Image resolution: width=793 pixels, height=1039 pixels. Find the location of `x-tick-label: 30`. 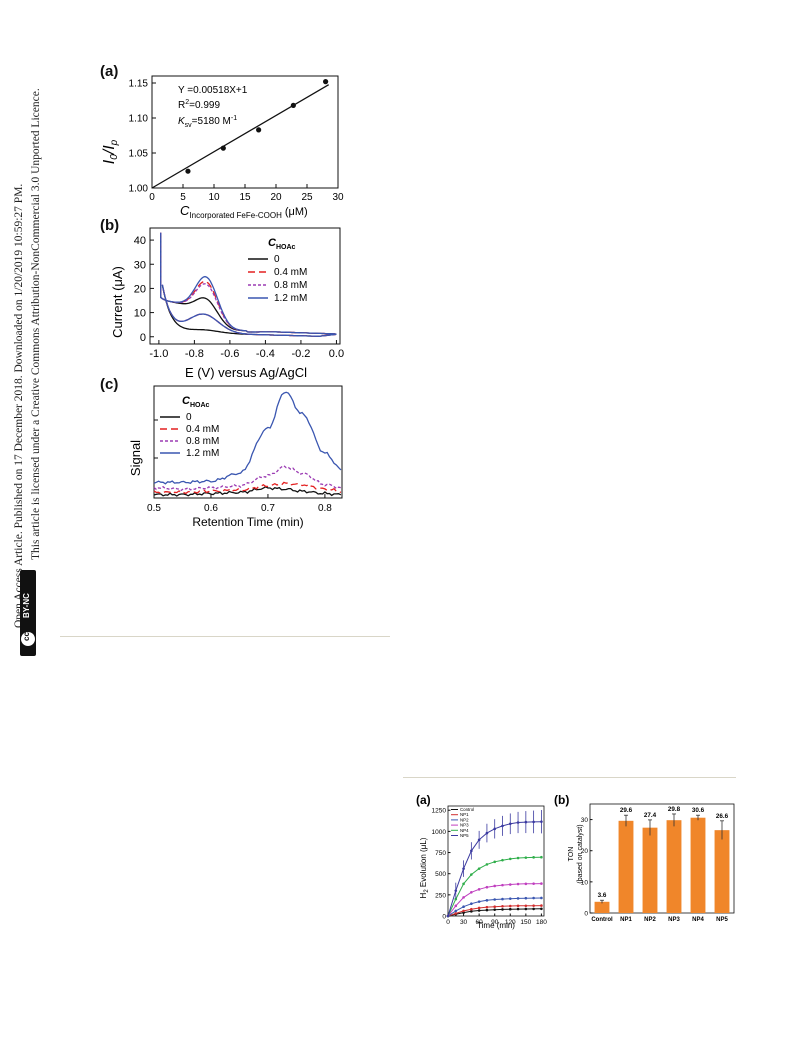

x-tick-label: 30 is located at coordinates (338, 197).